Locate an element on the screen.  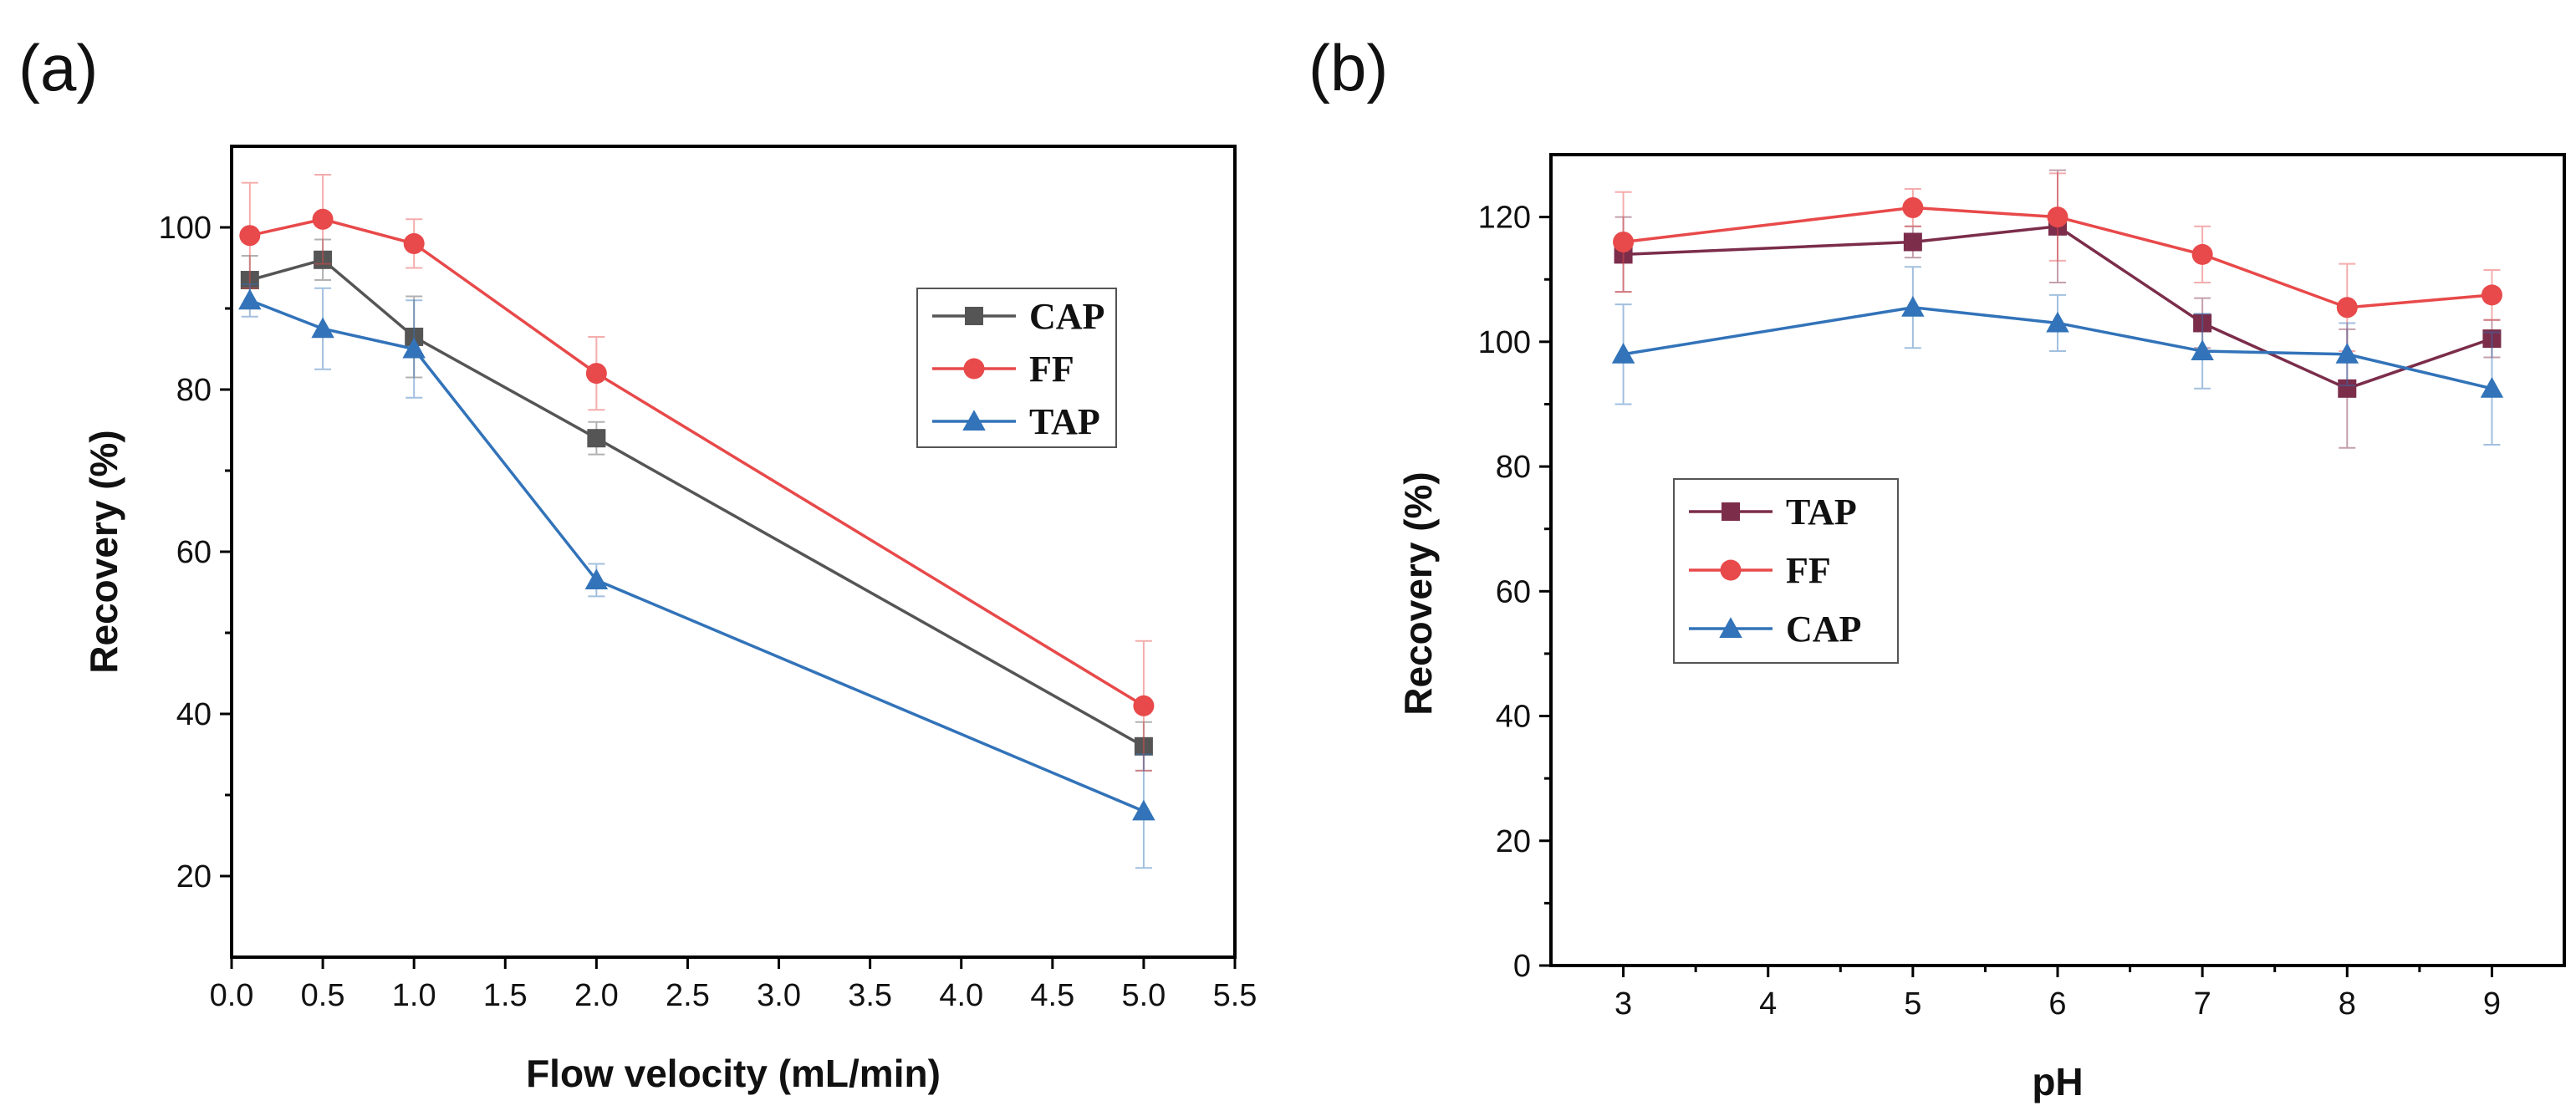
panel-a-legend-marker-cap is located at coordinates (974, 316).